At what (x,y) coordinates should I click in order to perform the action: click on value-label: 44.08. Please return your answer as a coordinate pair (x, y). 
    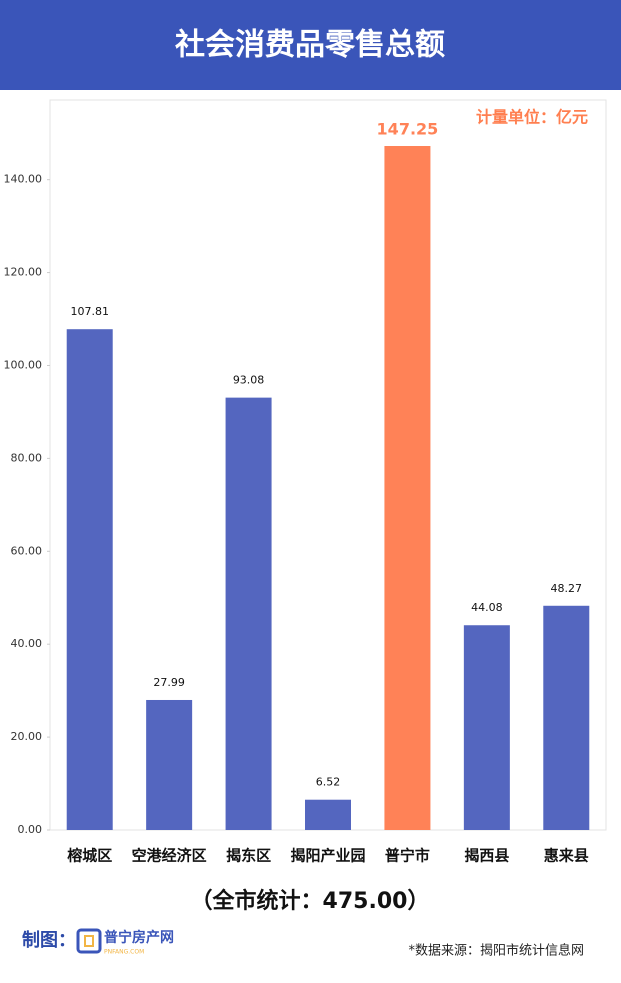
    Looking at the image, I should click on (487, 607).